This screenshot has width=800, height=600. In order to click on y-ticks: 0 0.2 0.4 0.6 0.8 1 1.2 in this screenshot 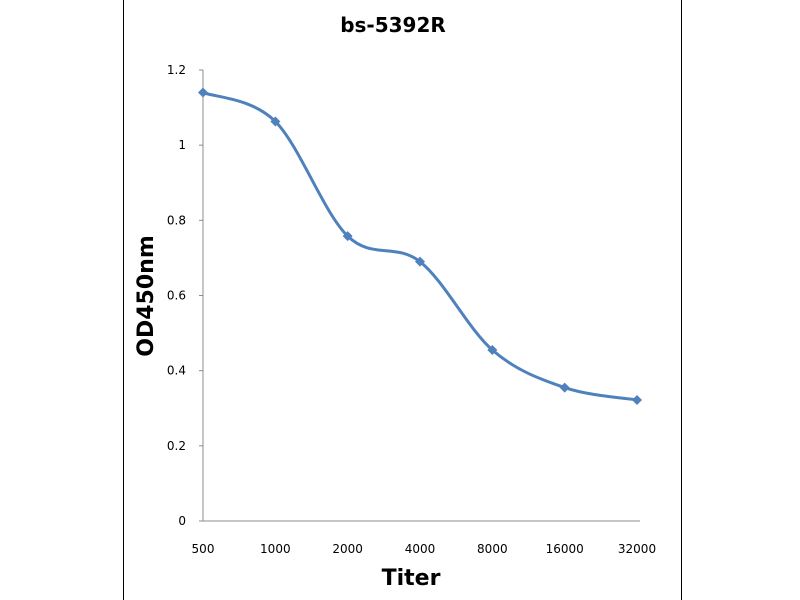, I will do `click(185, 295)`.